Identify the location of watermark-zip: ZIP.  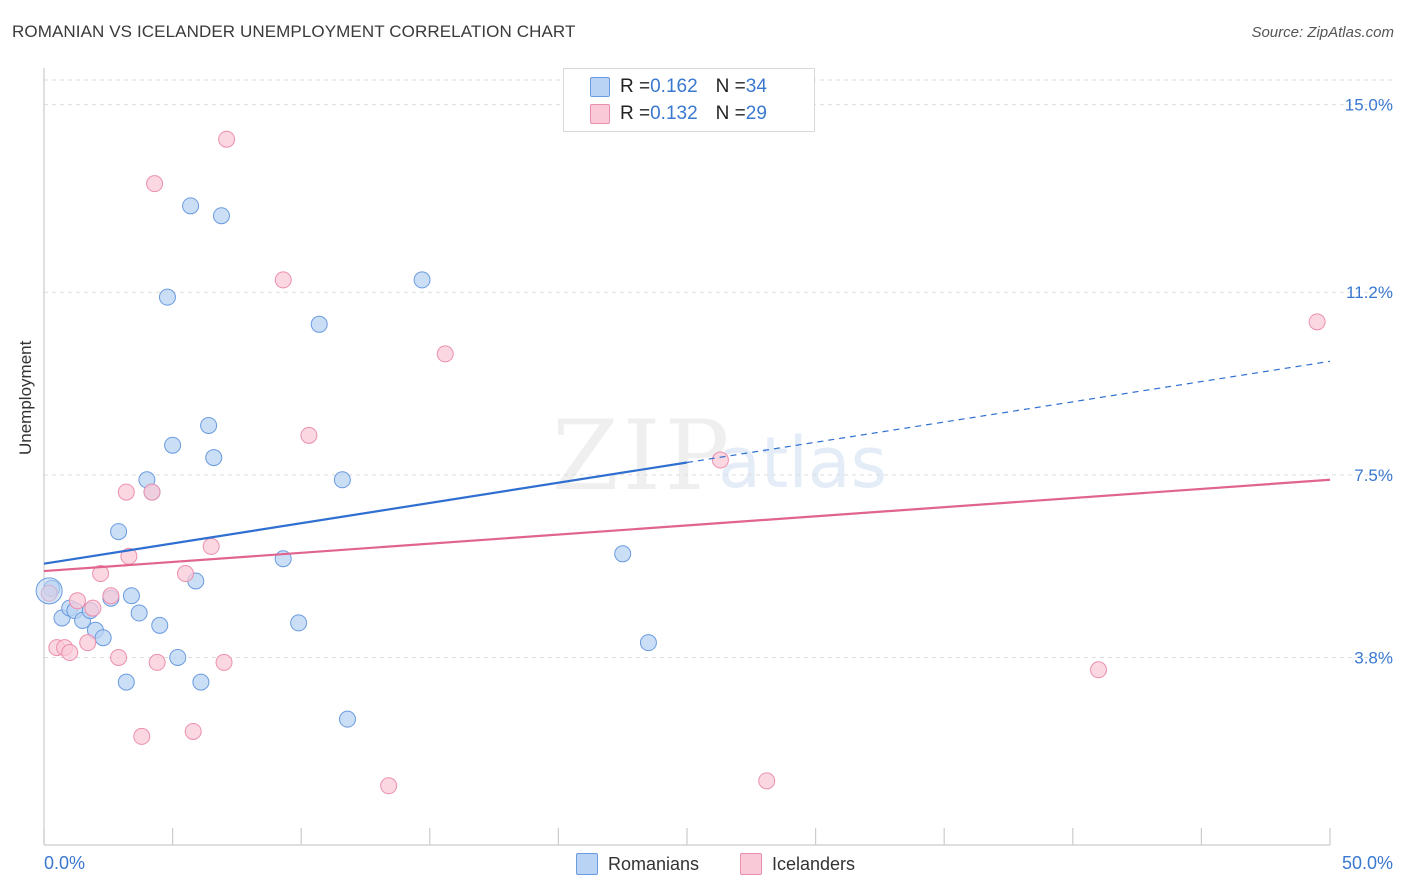
(643, 456).